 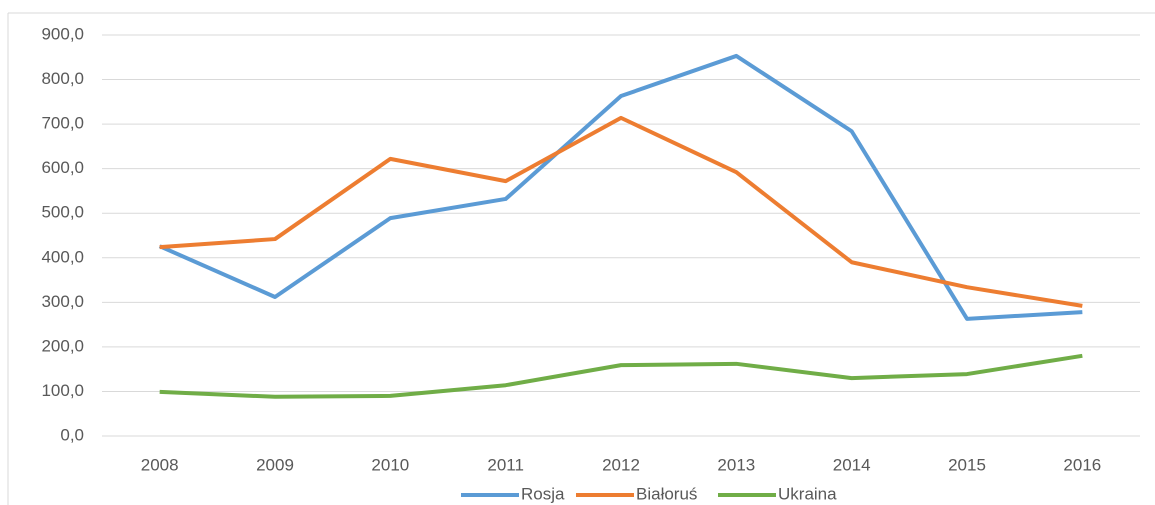 What do you see at coordinates (62, 301) in the screenshot?
I see `y-tick-label: 300,0` at bounding box center [62, 301].